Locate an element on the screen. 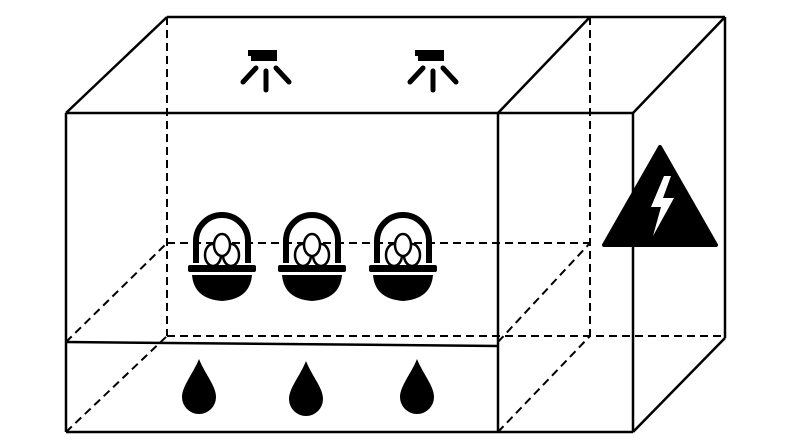 This screenshot has width=792, height=448. water-tray is located at coordinates (282, 344).